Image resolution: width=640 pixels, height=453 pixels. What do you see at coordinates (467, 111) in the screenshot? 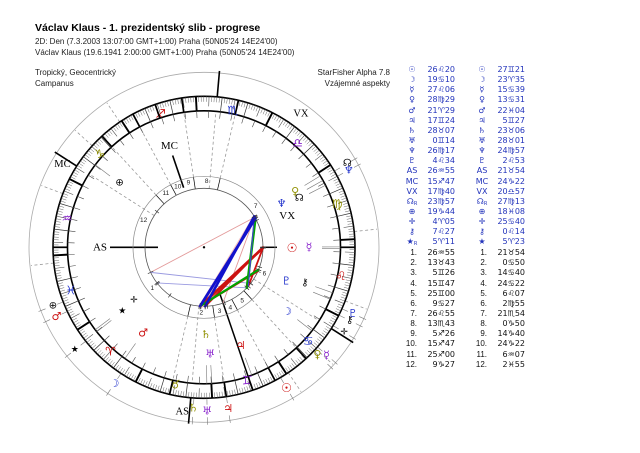
I see `planet-row: ♂ 21♈29 ♂ 22♓04` at bounding box center [467, 111].